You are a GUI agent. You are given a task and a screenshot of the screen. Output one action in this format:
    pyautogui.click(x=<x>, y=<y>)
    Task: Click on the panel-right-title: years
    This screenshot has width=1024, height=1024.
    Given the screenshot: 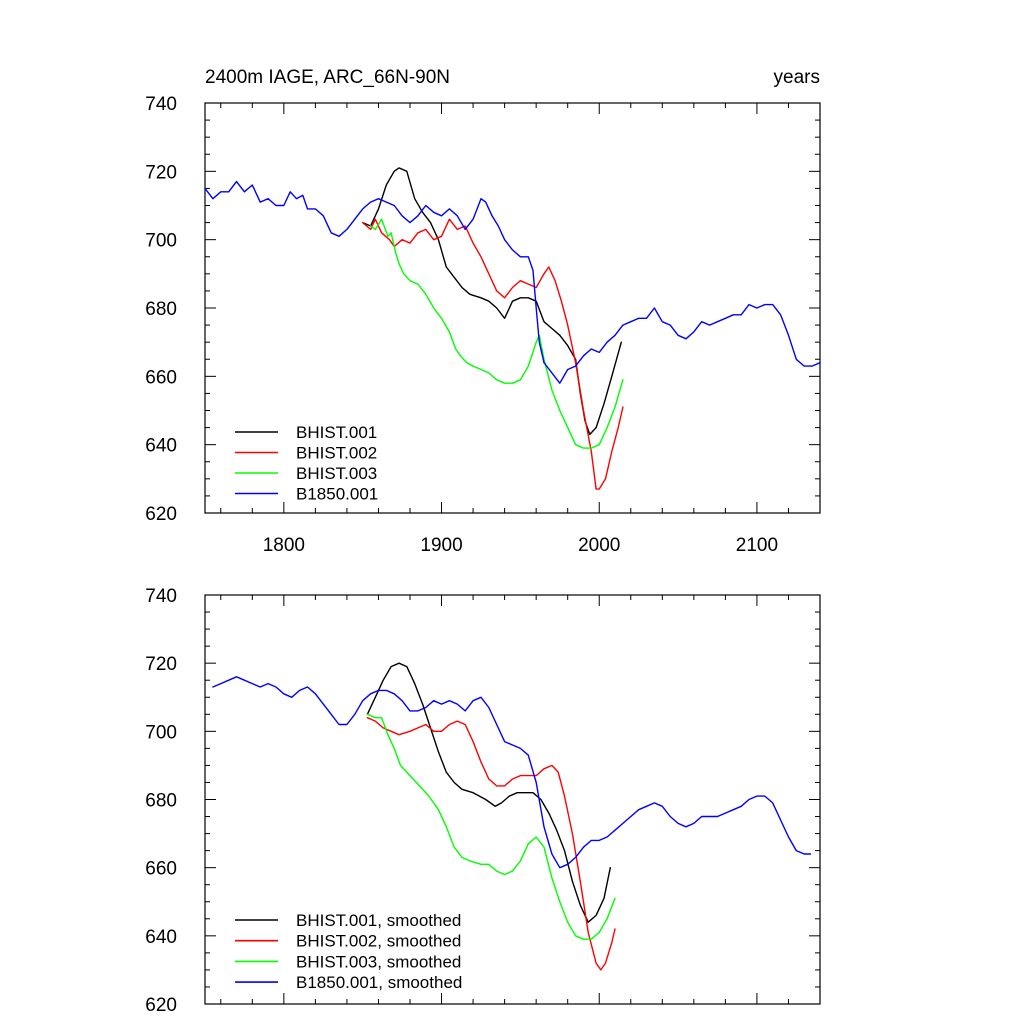 What is the action you would take?
    pyautogui.click(x=797, y=77)
    